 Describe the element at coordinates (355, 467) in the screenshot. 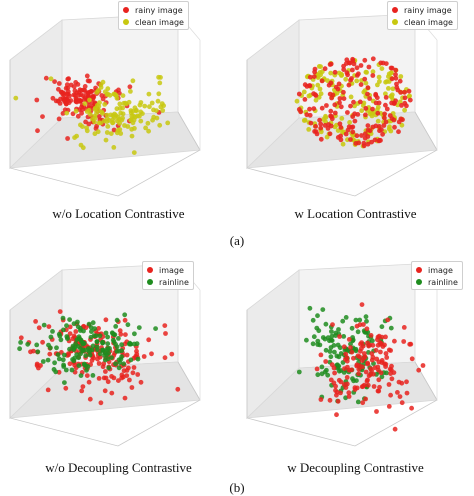

I see `panel-caption: w Decoupling Contrastive` at that location.